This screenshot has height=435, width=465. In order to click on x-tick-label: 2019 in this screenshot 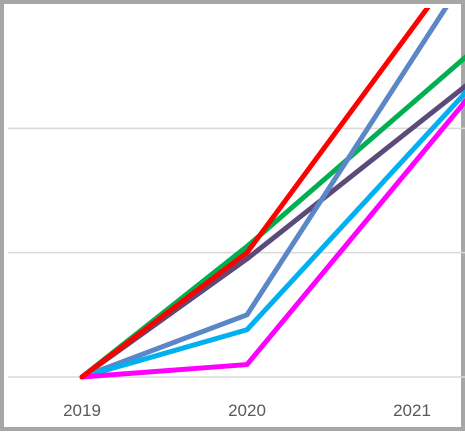, I will do `click(82, 410)`.